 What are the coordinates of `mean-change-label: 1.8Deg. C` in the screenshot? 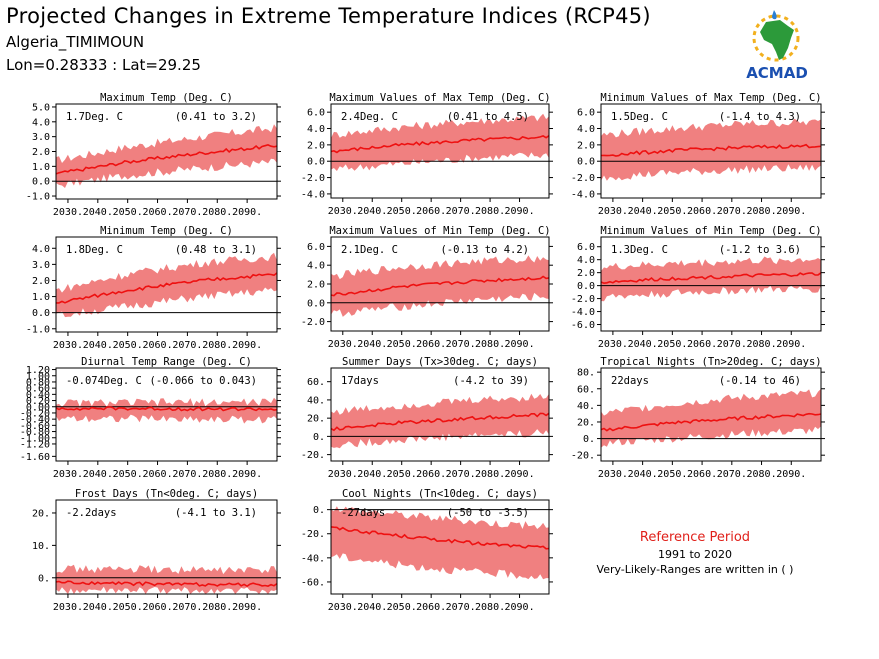 It's located at (94, 250).